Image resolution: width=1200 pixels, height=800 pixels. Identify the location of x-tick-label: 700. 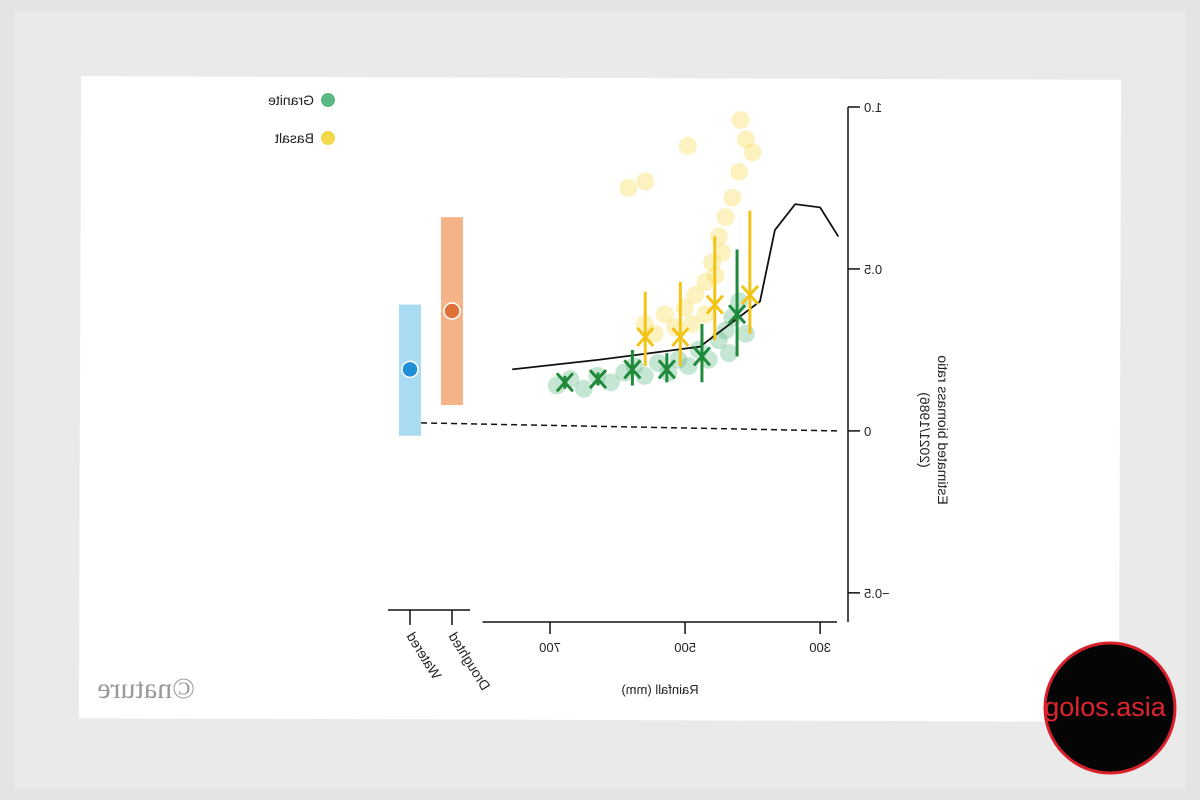
(550, 647).